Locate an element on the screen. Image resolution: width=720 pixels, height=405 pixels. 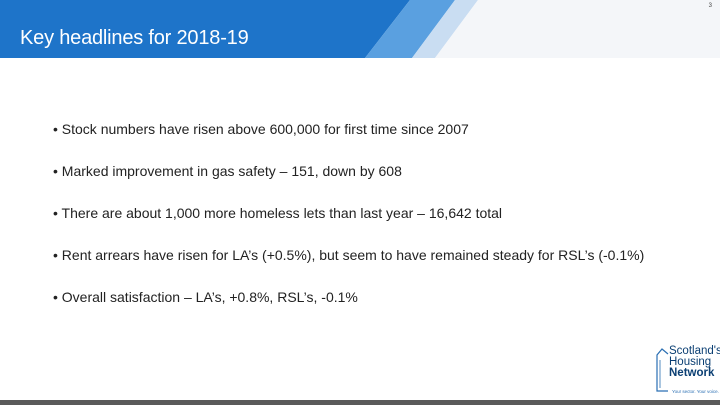
logo-tagline: Your sector. Your voice. is located at coordinates (695, 391).